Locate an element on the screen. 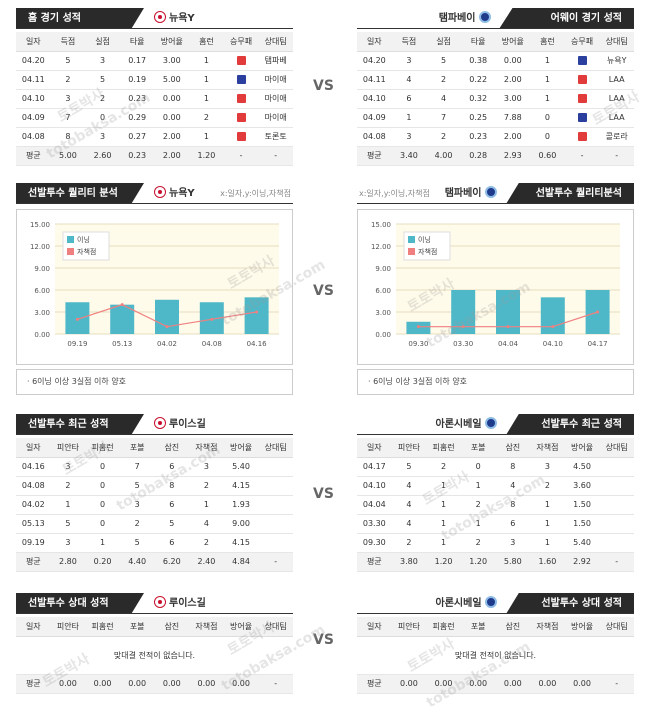 The width and height of the screenshot is (650, 711). empty-row: 맞대결 전적이 없습니다. is located at coordinates (154, 655).